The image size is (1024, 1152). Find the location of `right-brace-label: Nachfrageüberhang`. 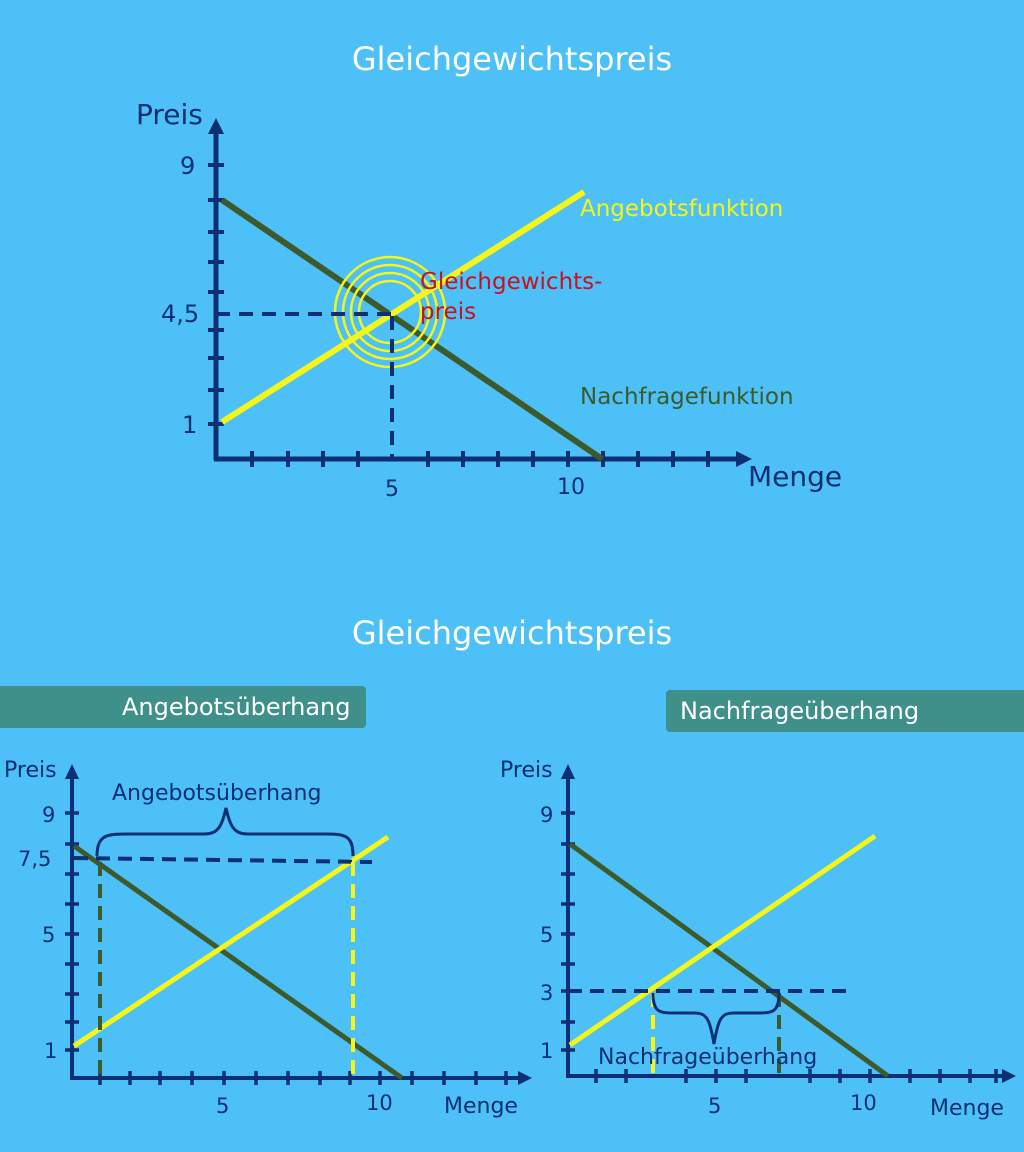

right-brace-label: Nachfrageüberhang is located at coordinates (707, 1057).